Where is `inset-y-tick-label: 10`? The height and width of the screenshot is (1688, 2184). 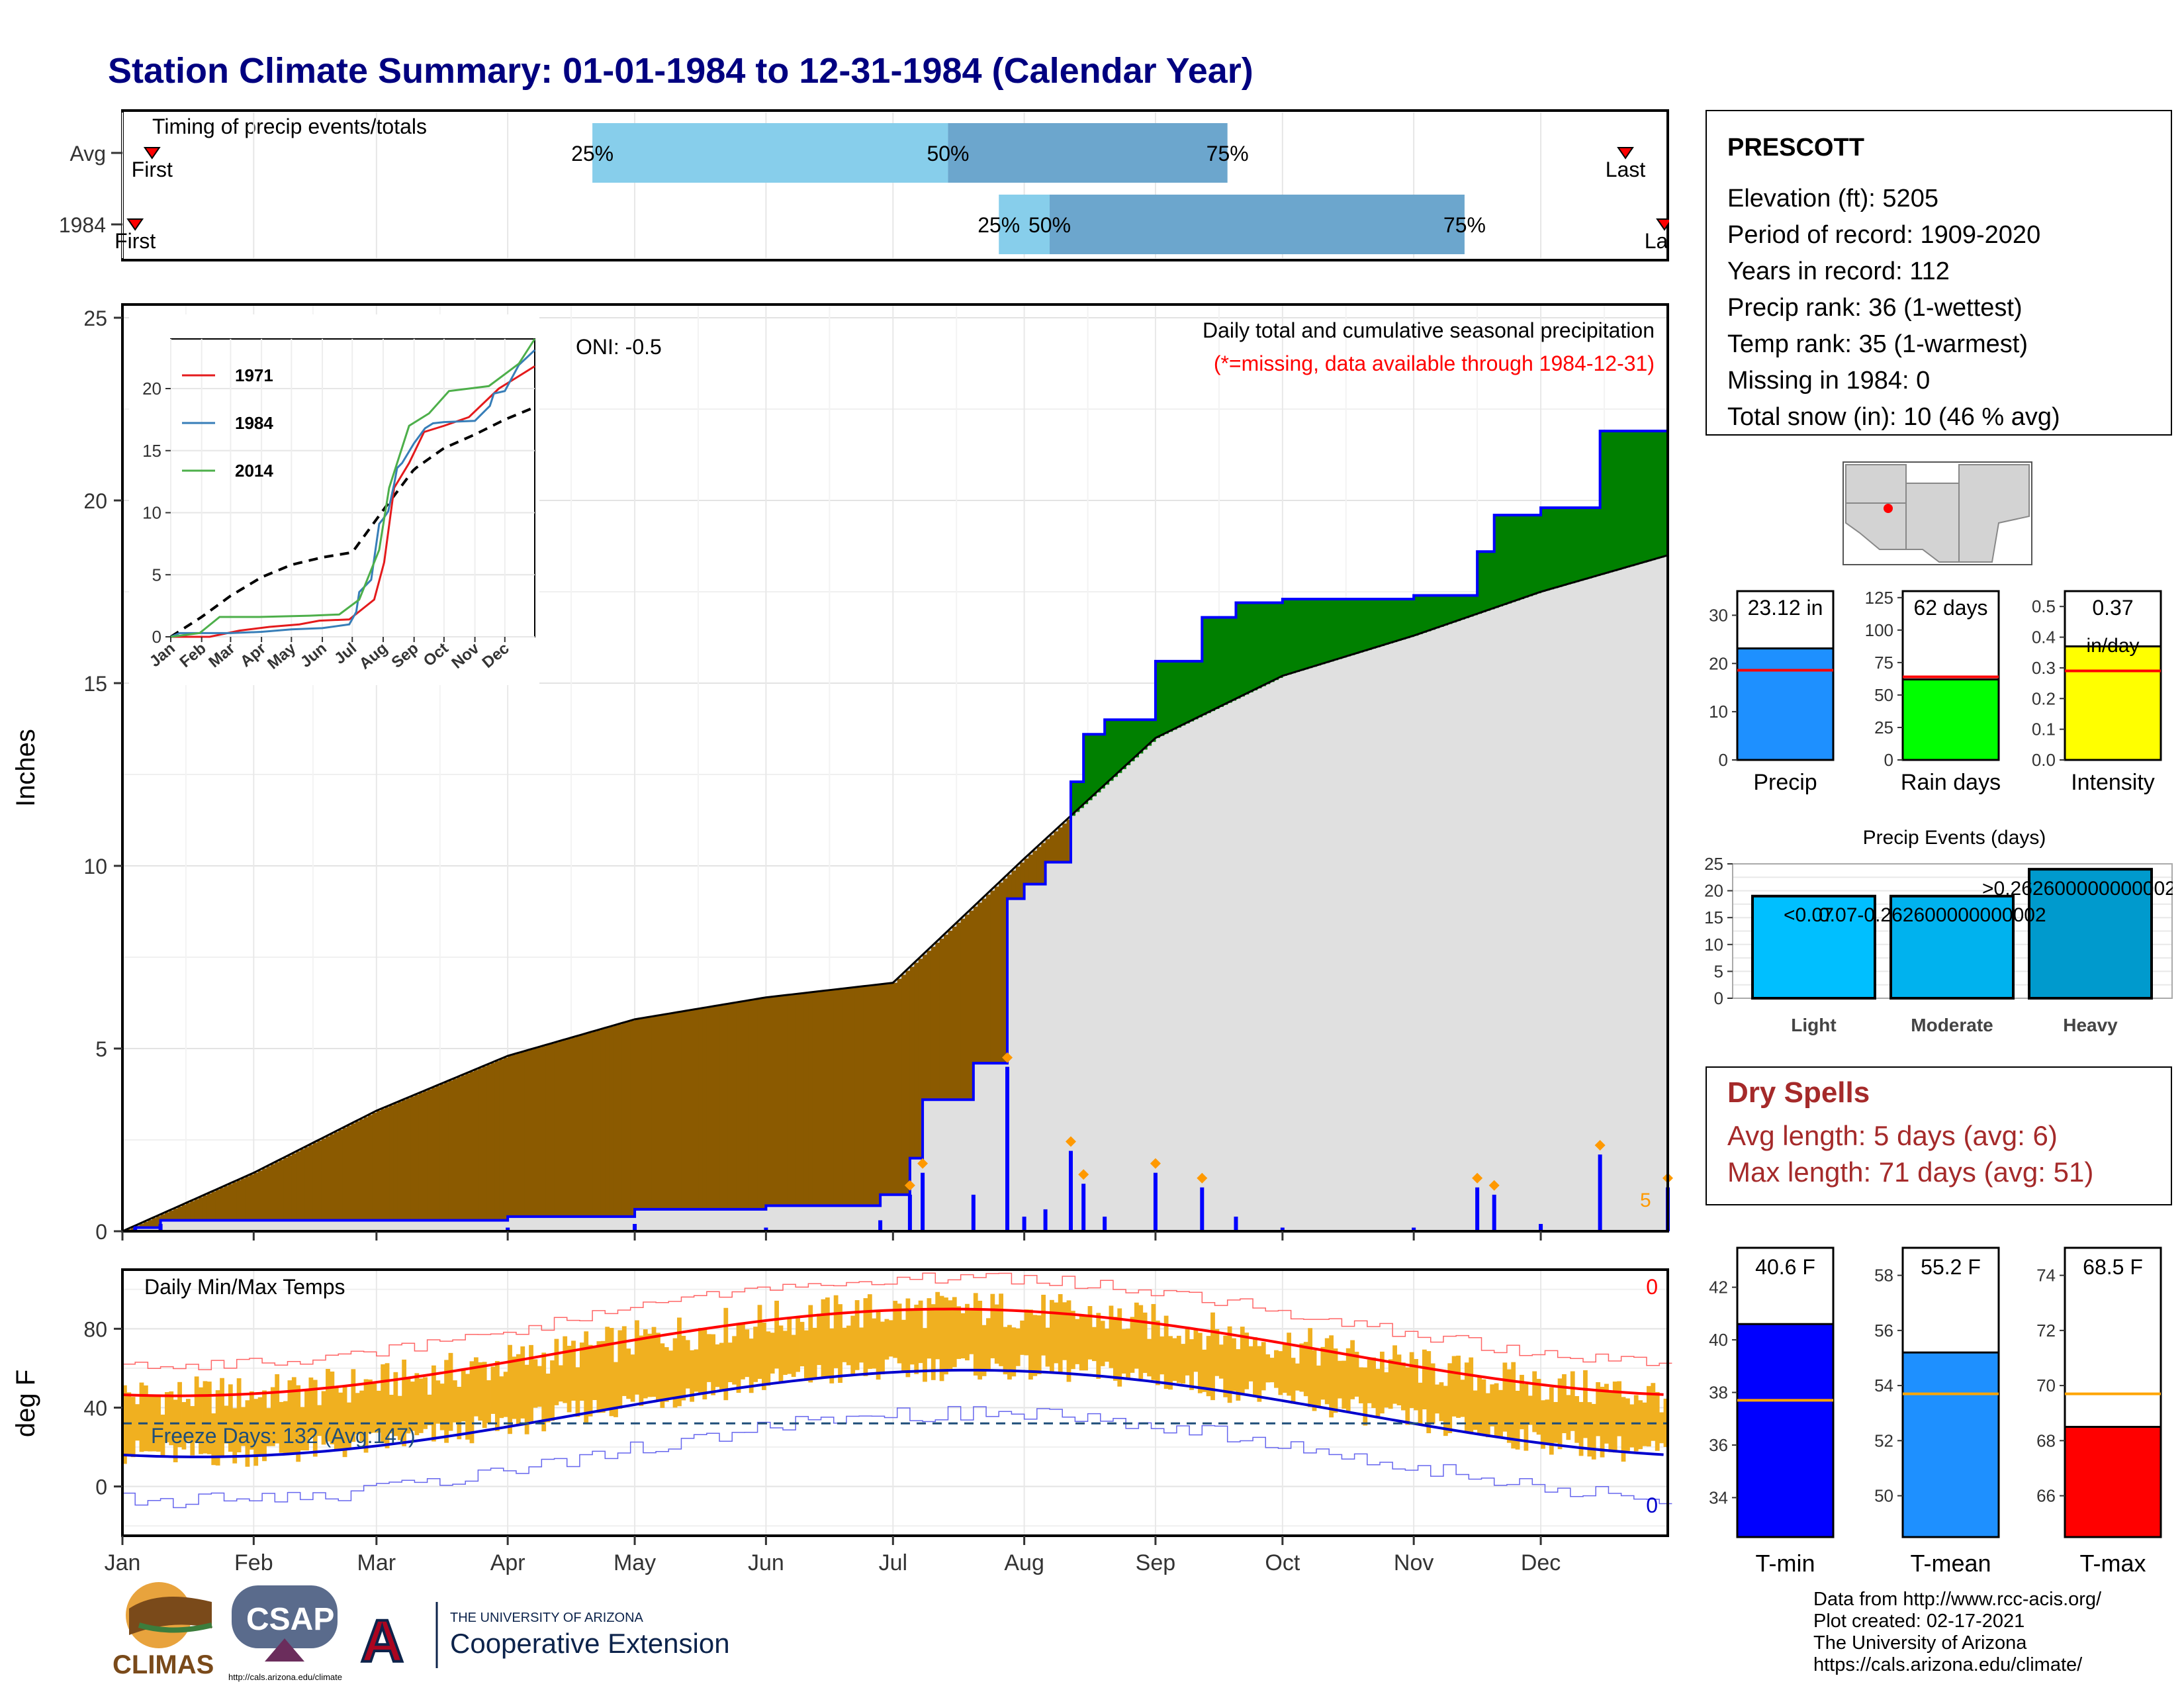
inset-y-tick-label: 10 is located at coordinates (151, 513).